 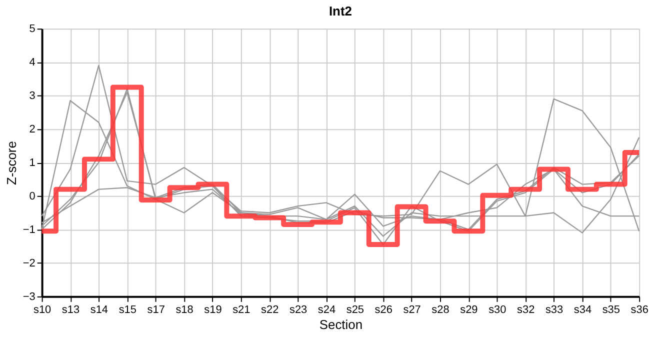 What do you see at coordinates (611, 310) in the screenshot?
I see `x-tick-label: s35` at bounding box center [611, 310].